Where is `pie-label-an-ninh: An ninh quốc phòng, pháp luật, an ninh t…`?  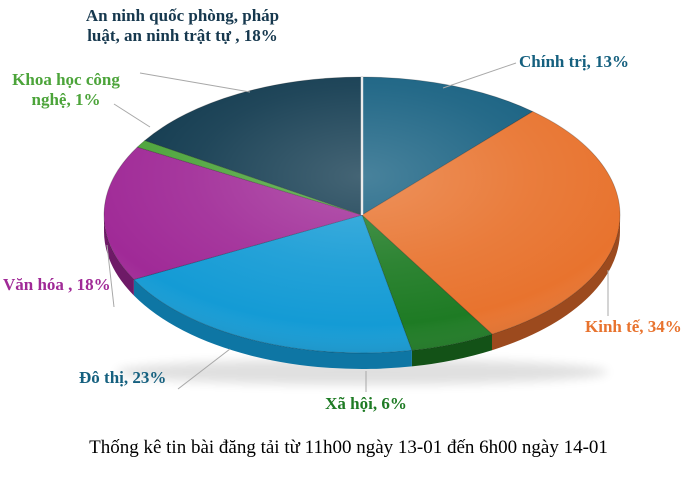
pie-label-an-ninh: An ninh quốc phòng, pháp luật, an ninh t… is located at coordinates (182, 26).